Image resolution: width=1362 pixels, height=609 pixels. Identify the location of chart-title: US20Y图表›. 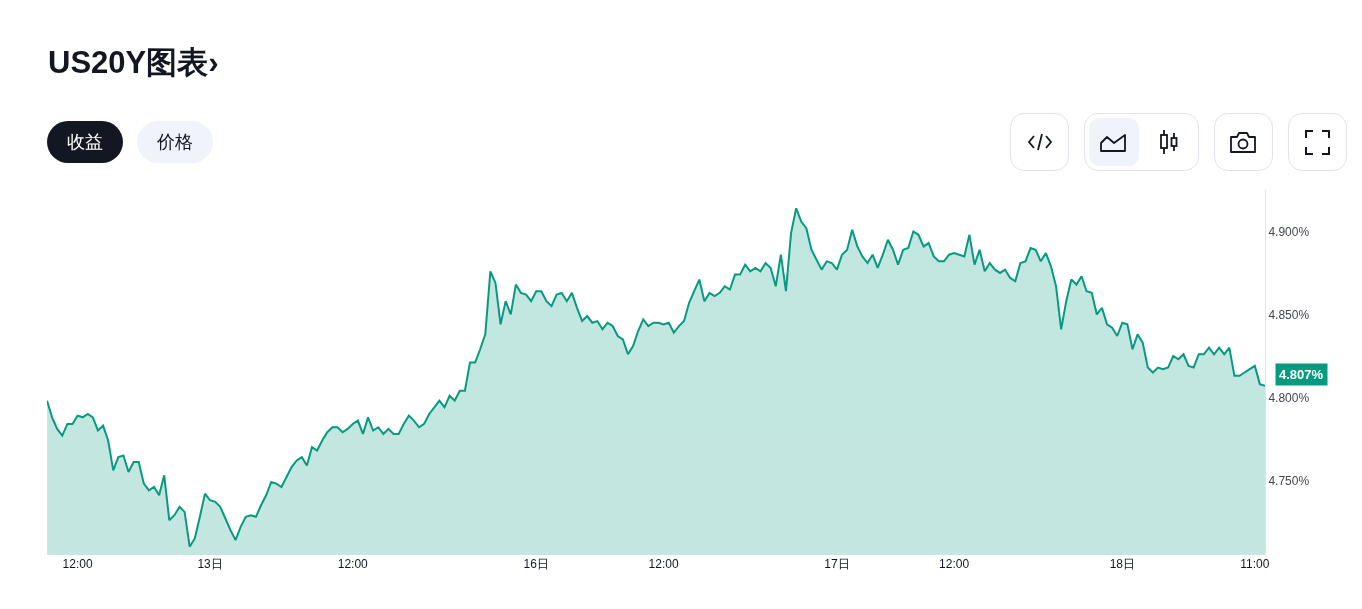
(133, 62).